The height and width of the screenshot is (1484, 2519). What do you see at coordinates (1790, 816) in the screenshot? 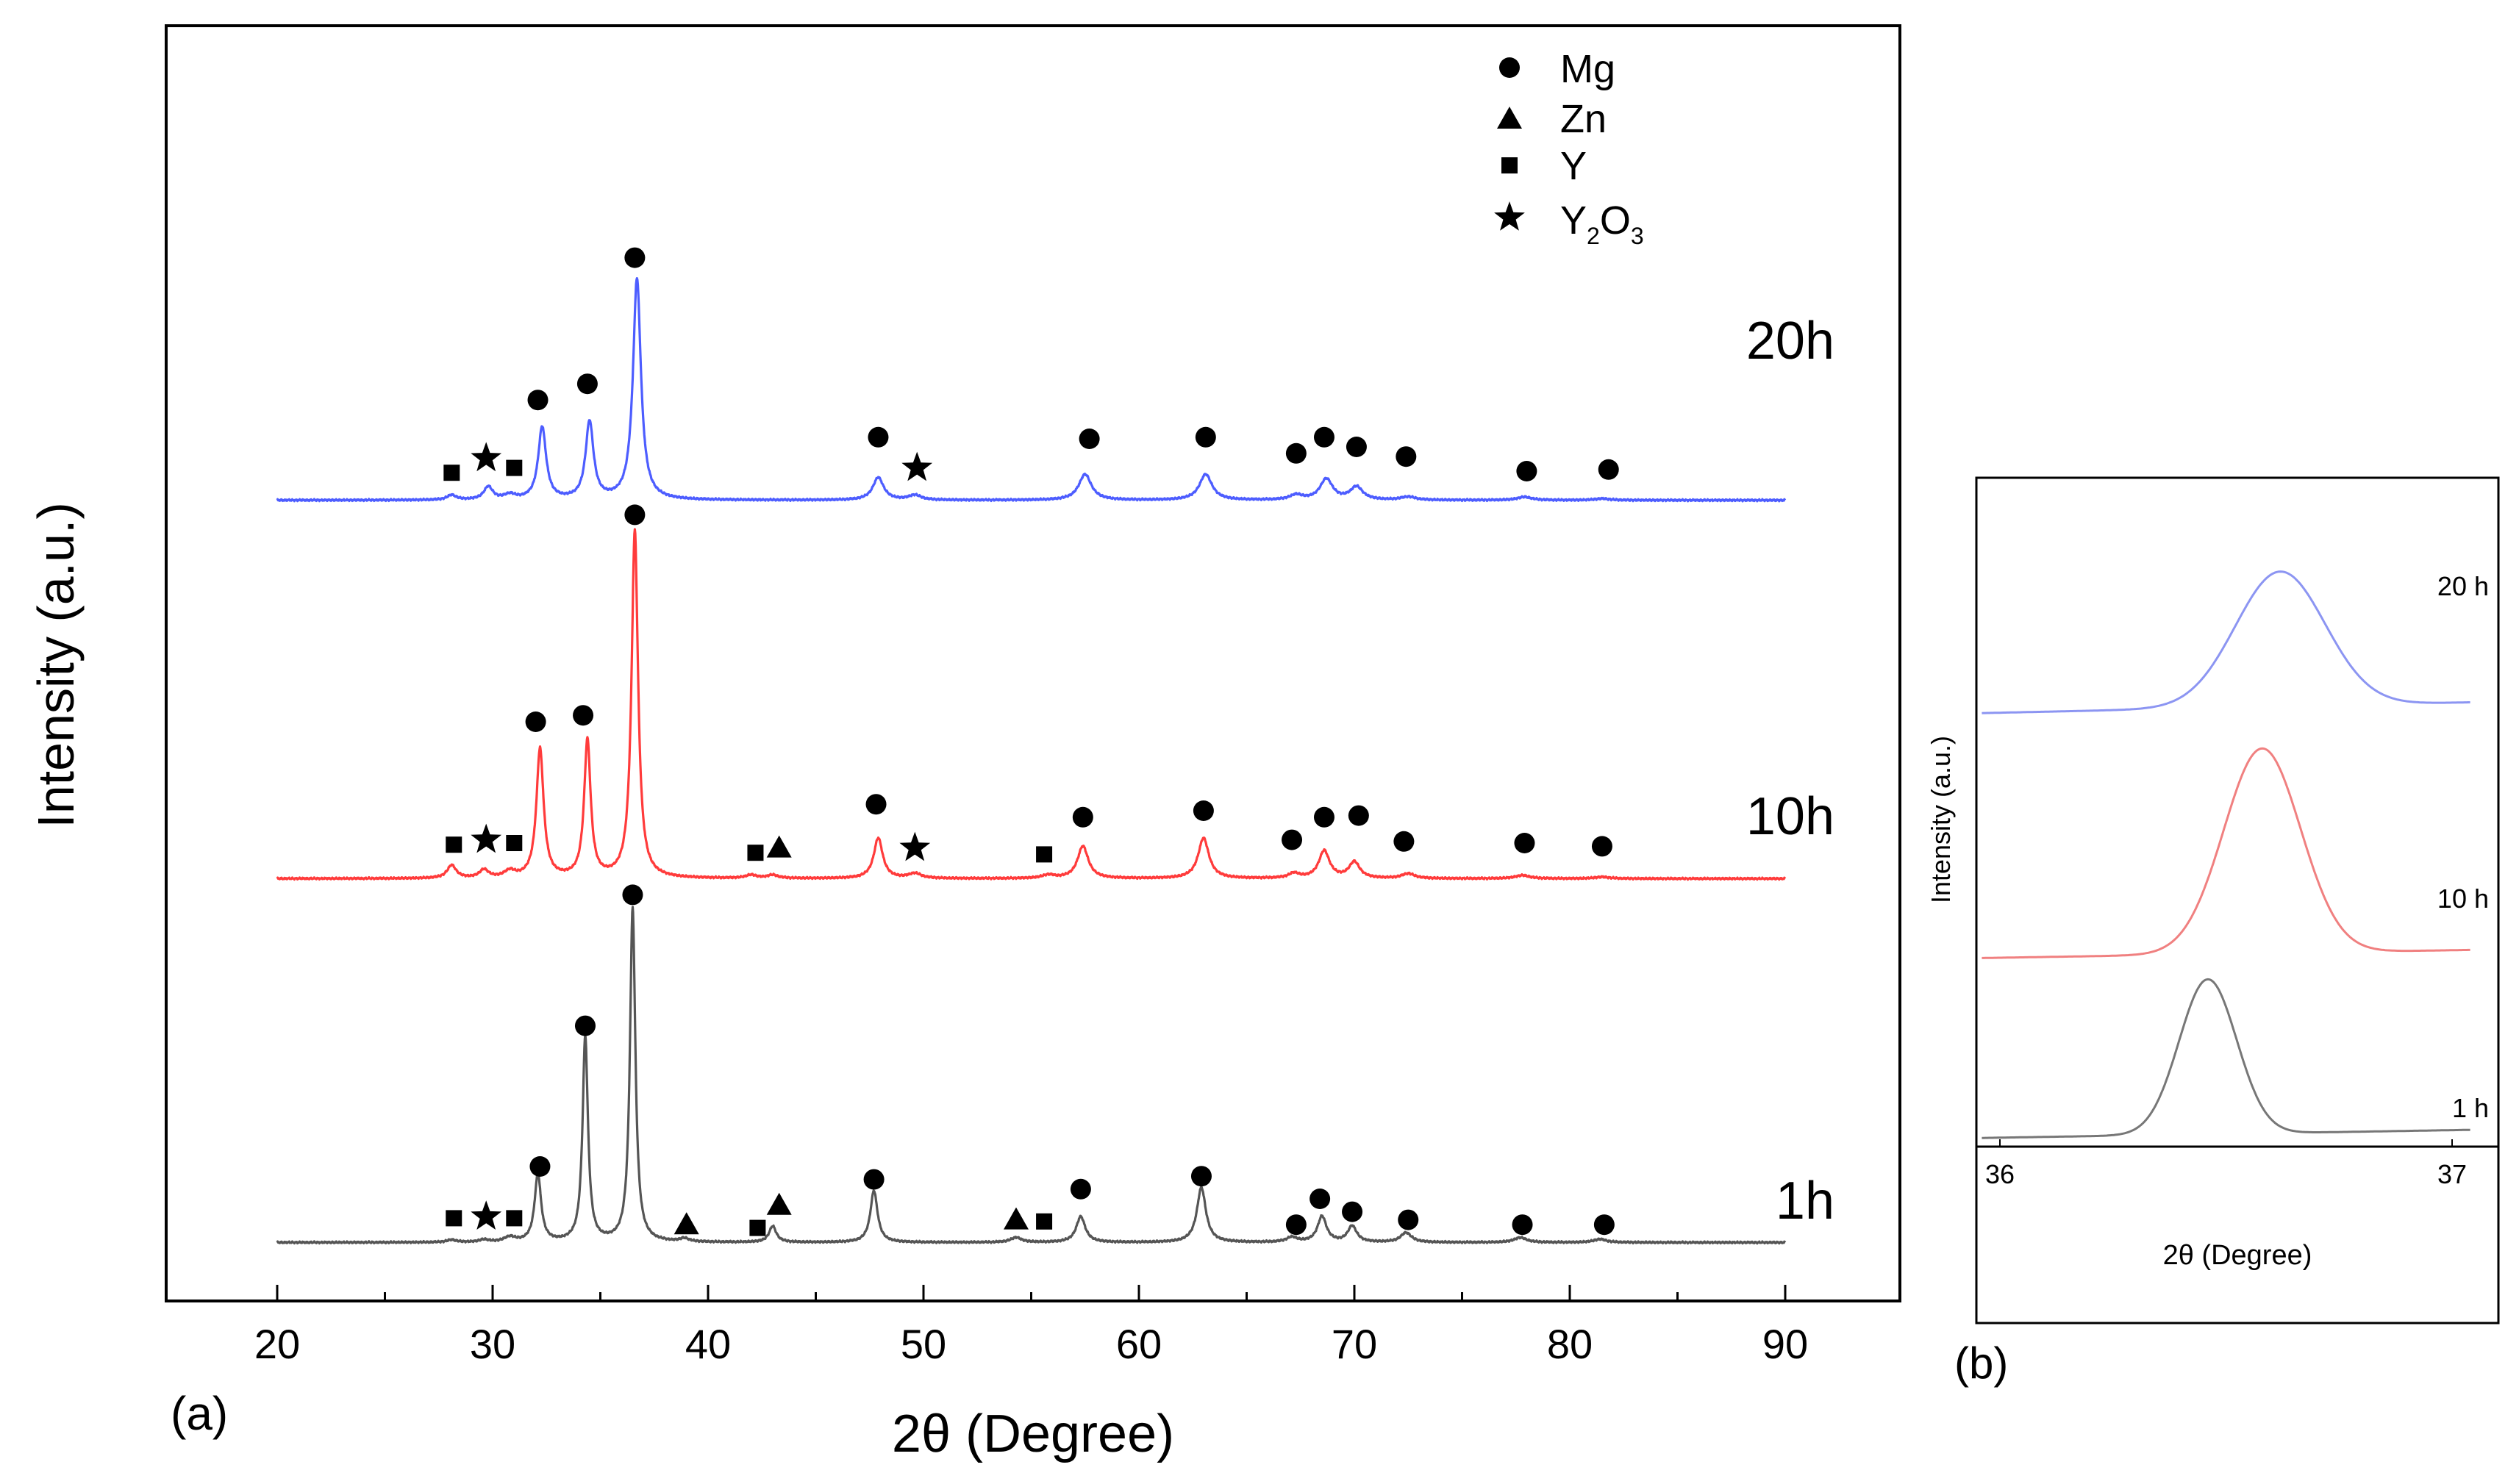
I see `series-label-10h: 10h` at bounding box center [1790, 816].